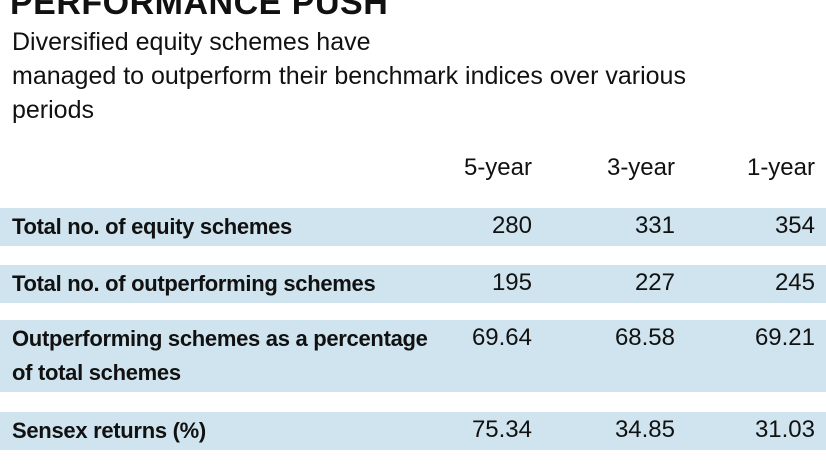  I want to click on cell-value: 331, so click(654, 225).